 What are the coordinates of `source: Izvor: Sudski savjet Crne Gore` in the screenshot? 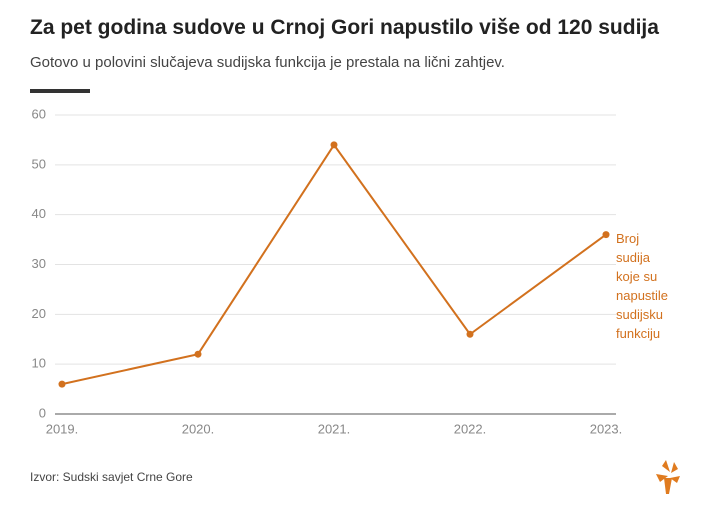 It's located at (111, 477).